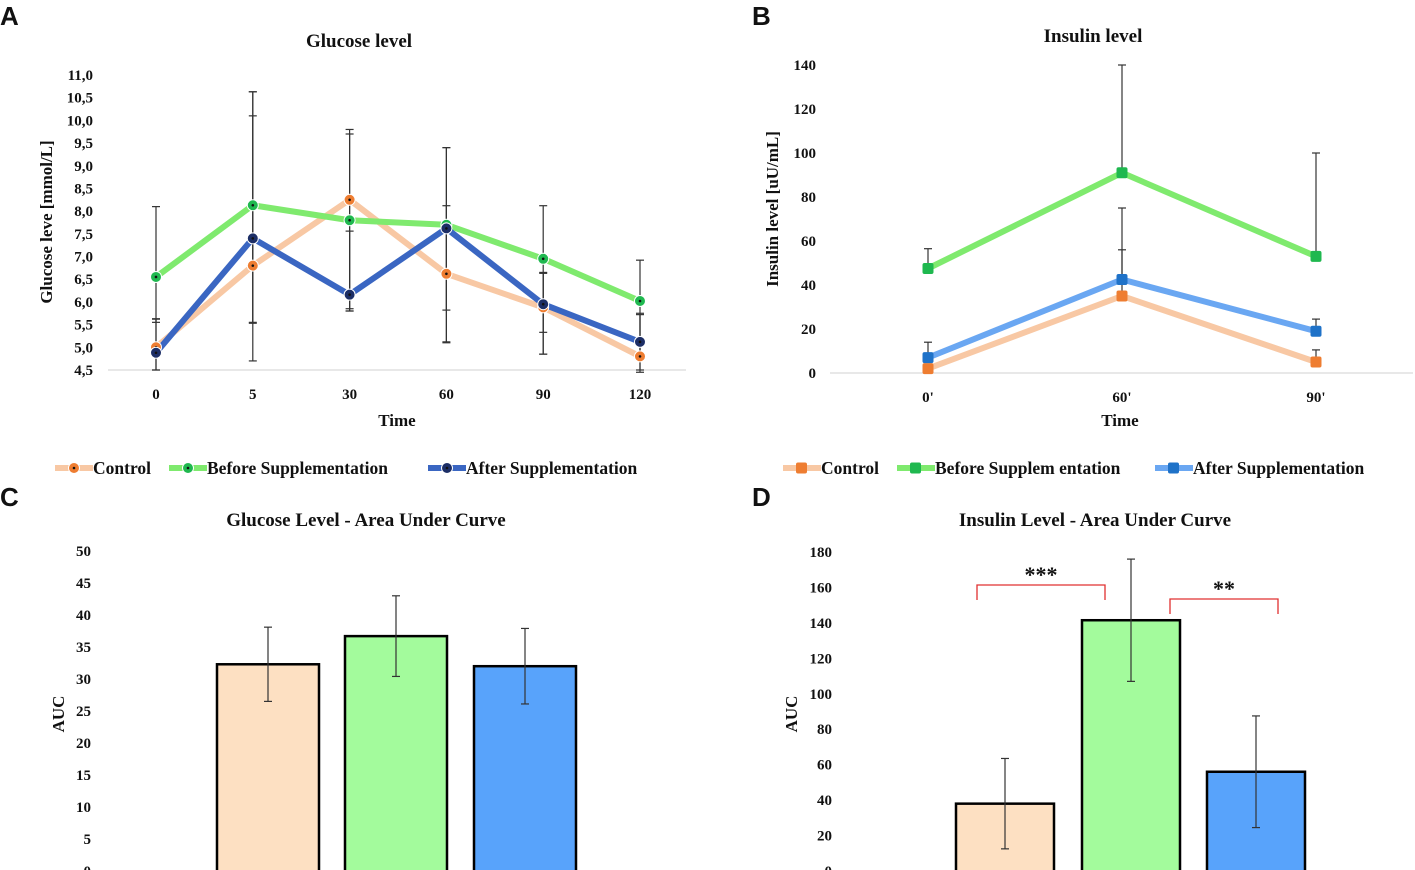  I want to click on chart-title: Glucose level, so click(359, 41).